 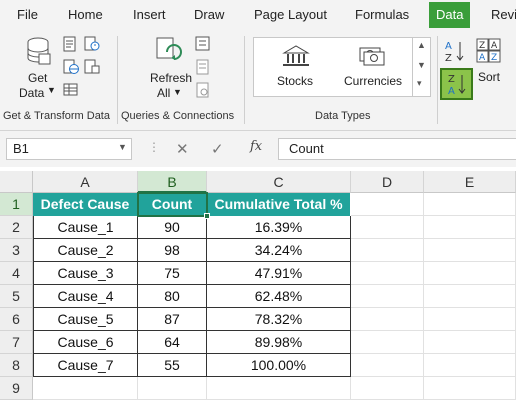 What do you see at coordinates (39, 51) in the screenshot?
I see `database-icon` at bounding box center [39, 51].